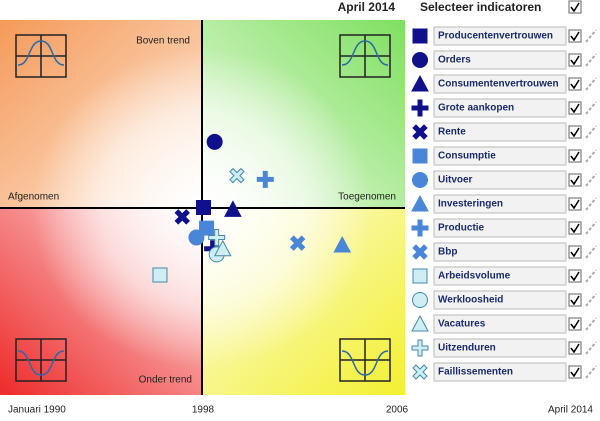  I want to click on select-all-checkbox, so click(575, 7).